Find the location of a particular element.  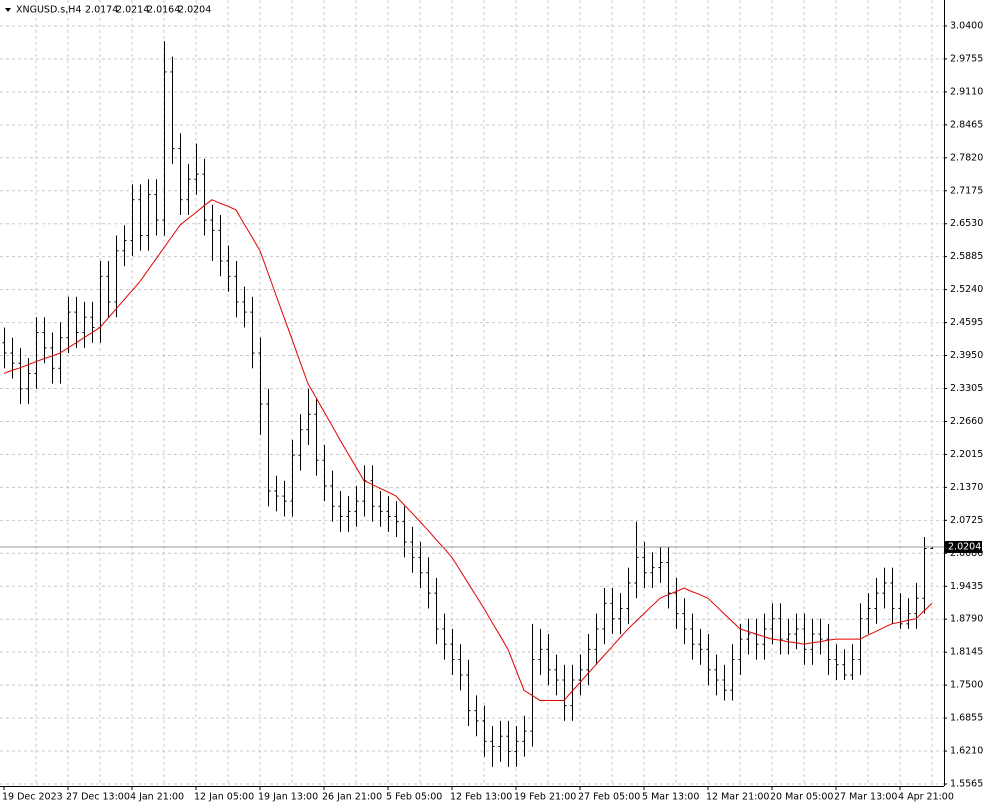

x-tick-label: 12 Mar 21:00 is located at coordinates (737, 797).